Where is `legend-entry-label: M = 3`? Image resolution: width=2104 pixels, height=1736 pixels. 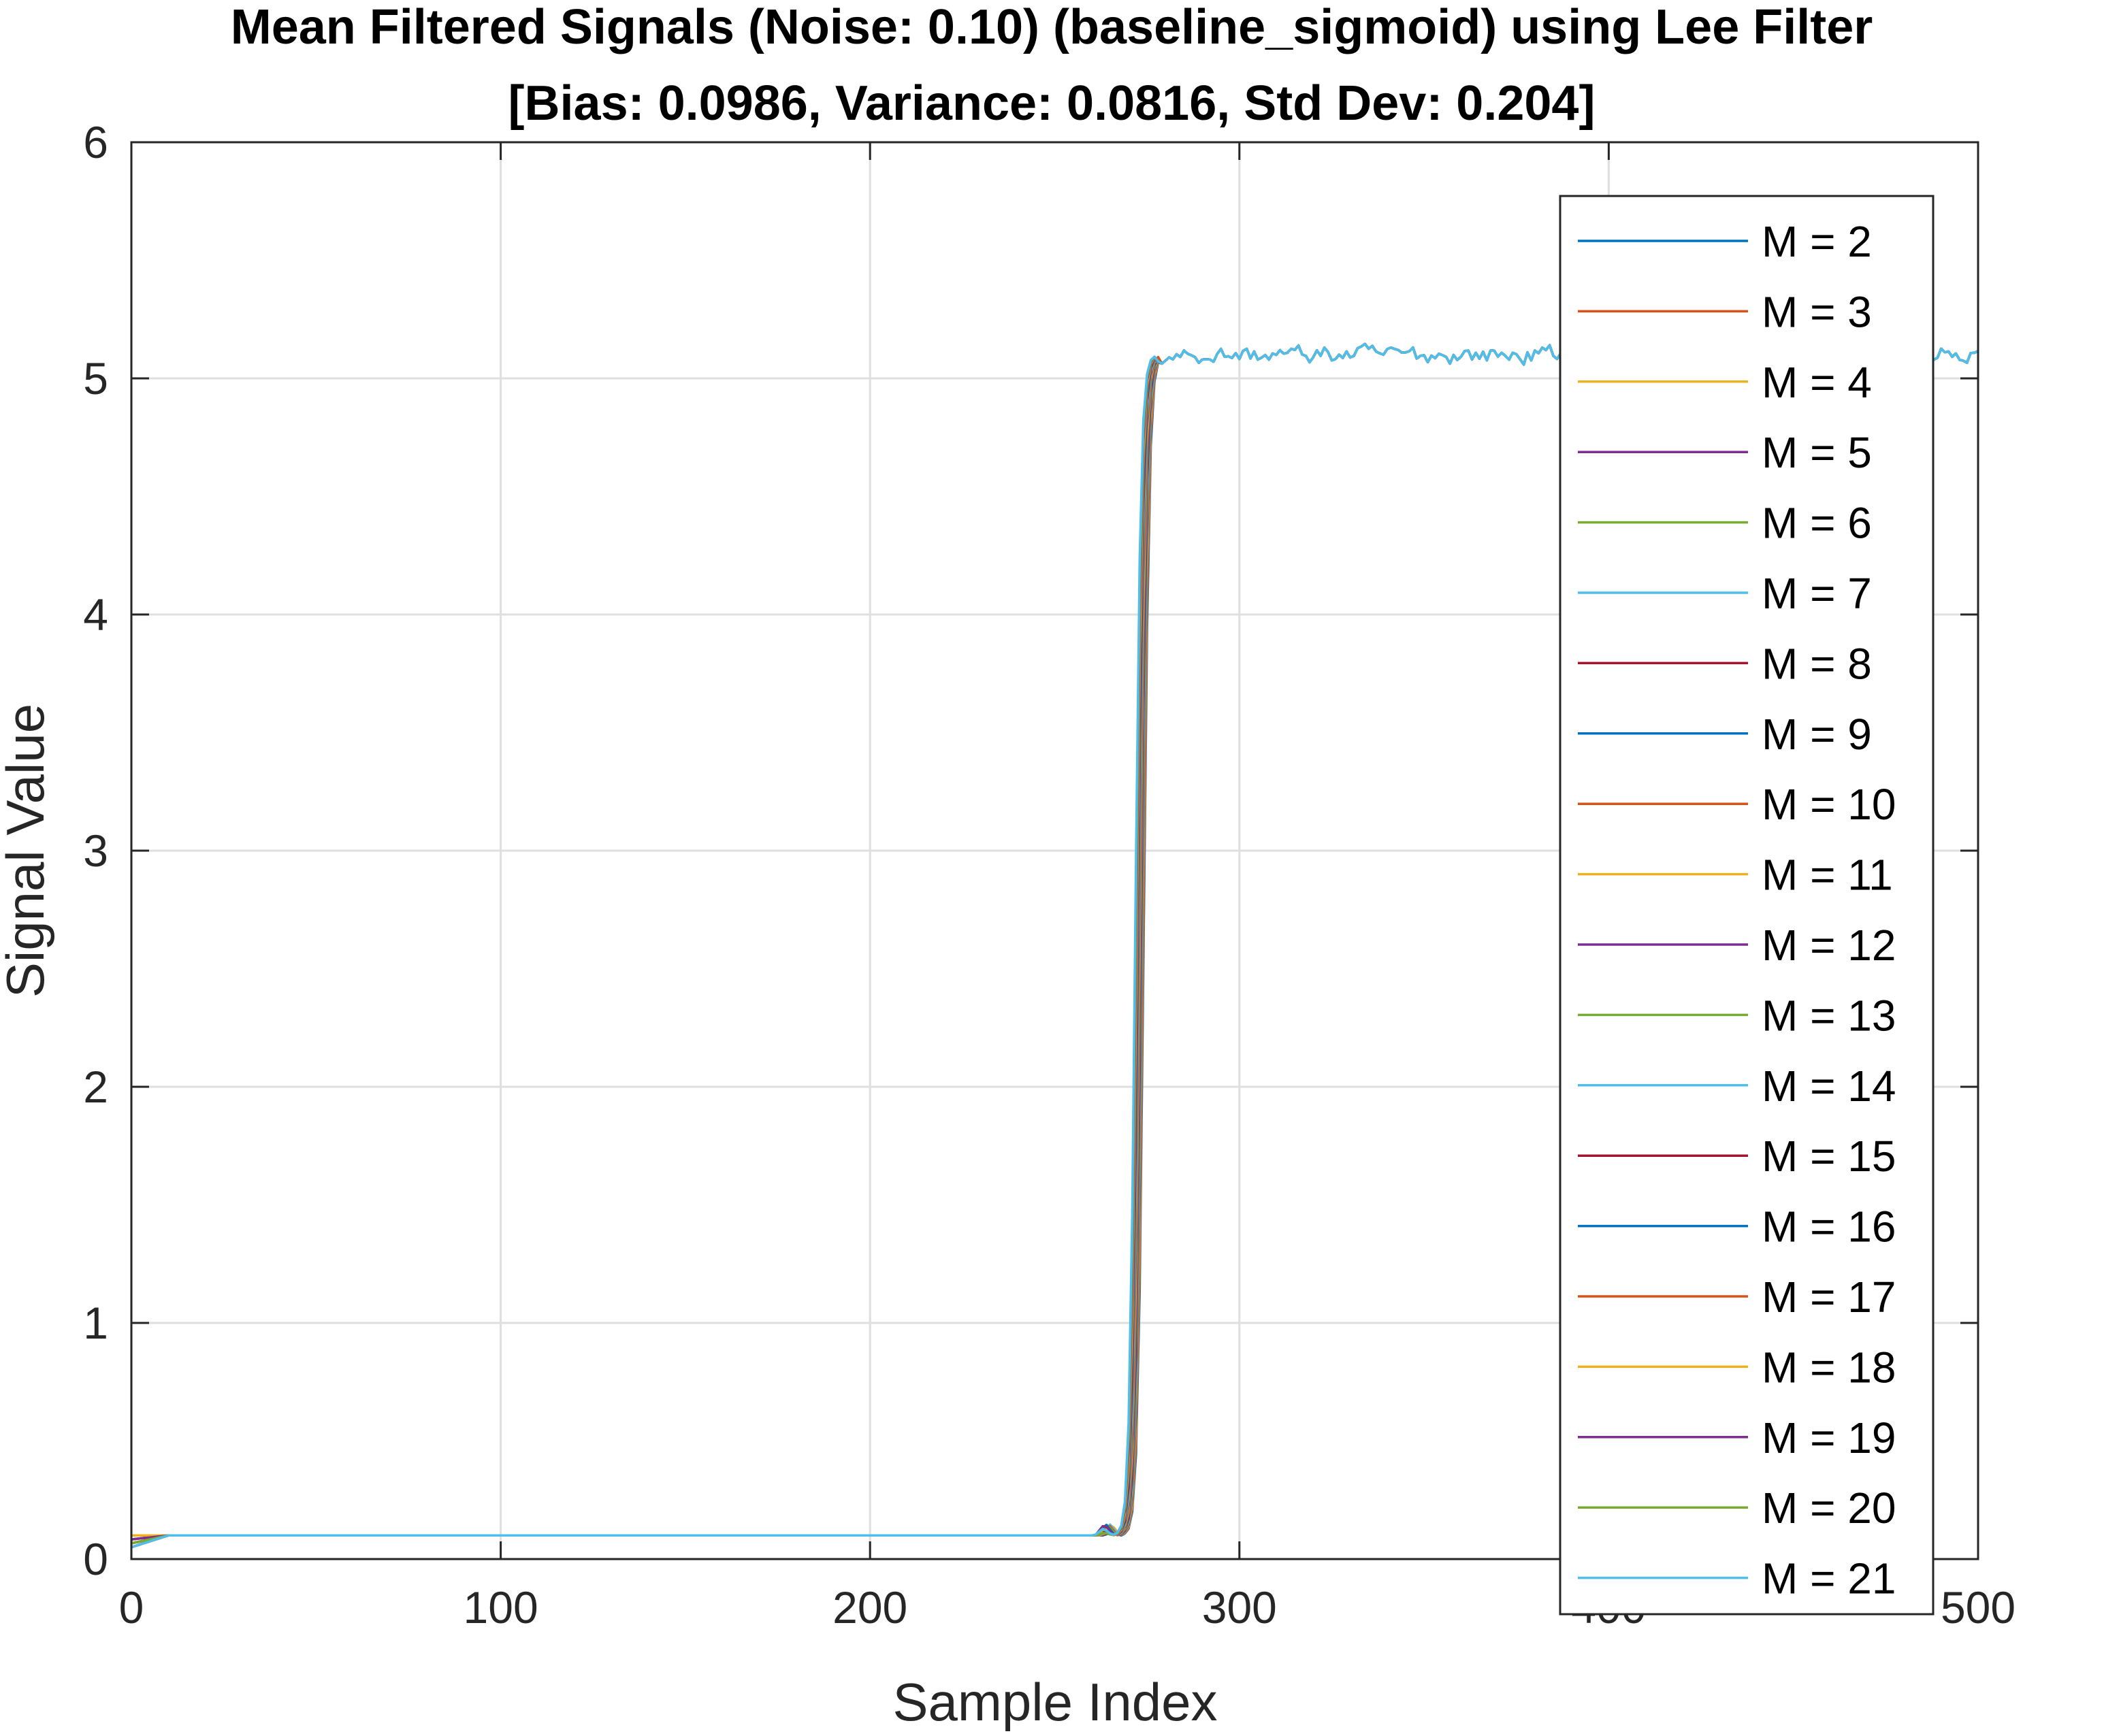 legend-entry-label: M = 3 is located at coordinates (1817, 311).